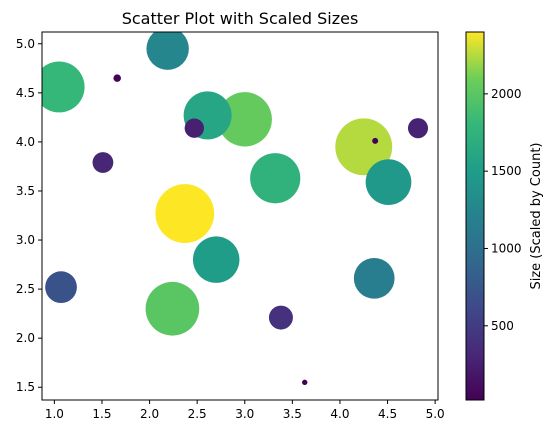 The image size is (556, 435). What do you see at coordinates (435, 414) in the screenshot?
I see `x-tick-label: 5.0` at bounding box center [435, 414].